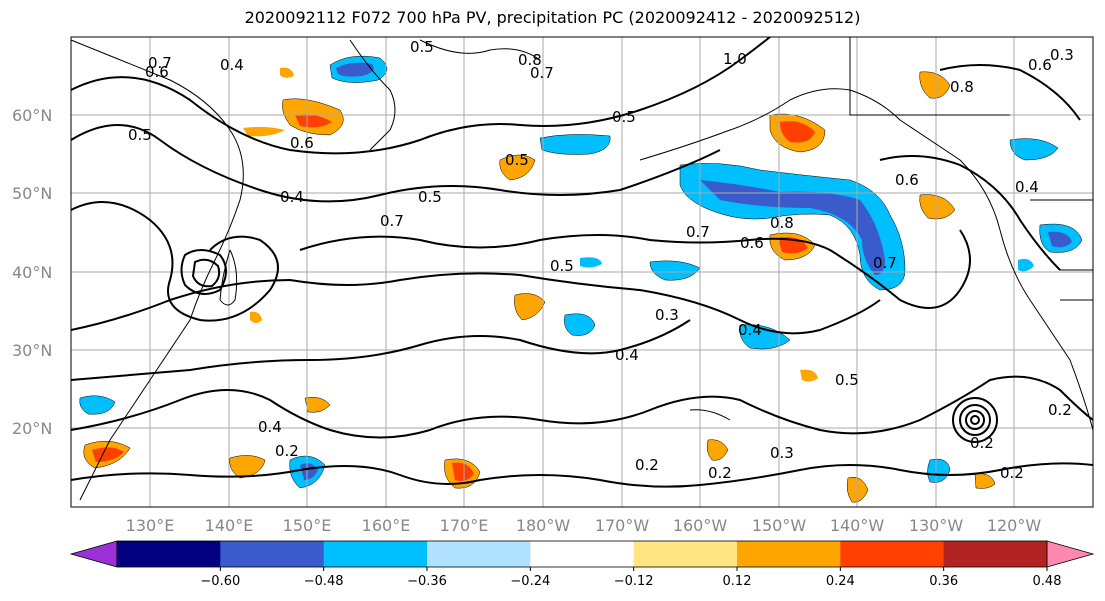  What do you see at coordinates (622, 525) in the screenshot?
I see `lon-label: 170°W` at bounding box center [622, 525].